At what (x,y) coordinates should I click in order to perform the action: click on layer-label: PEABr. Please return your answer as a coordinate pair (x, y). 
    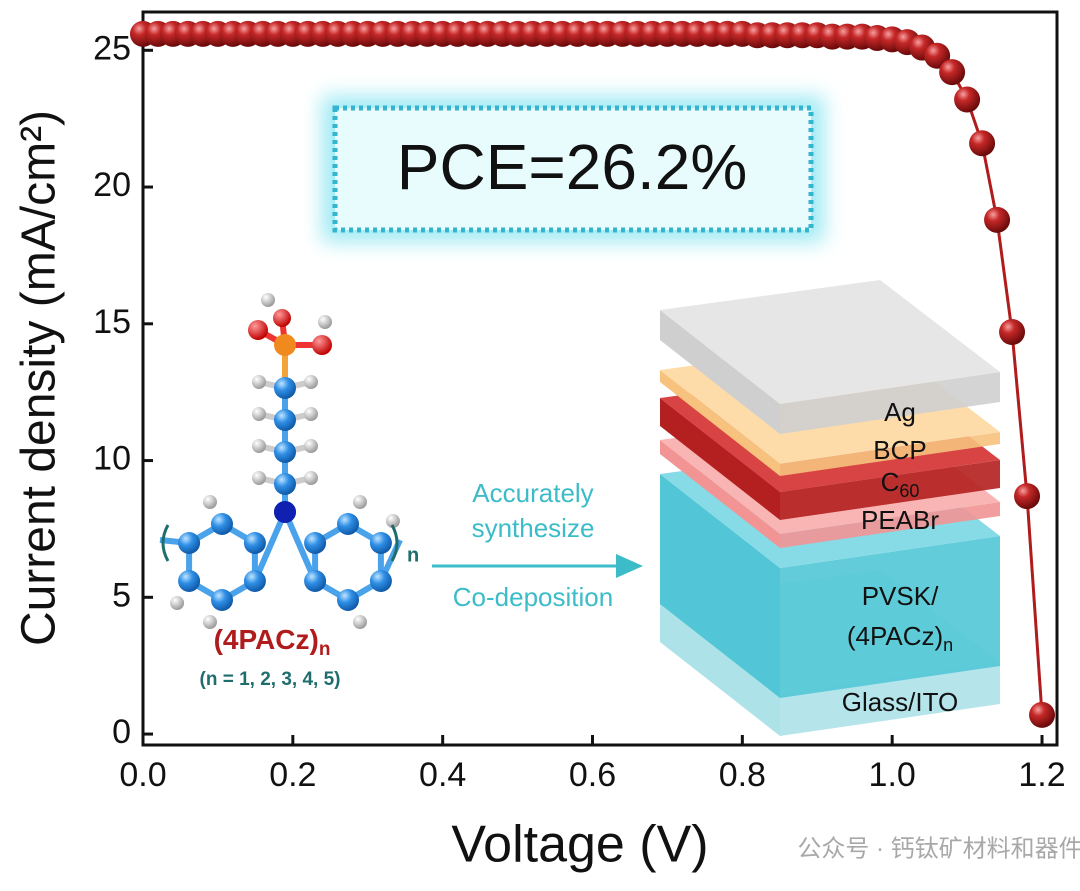
    Looking at the image, I should click on (900, 520).